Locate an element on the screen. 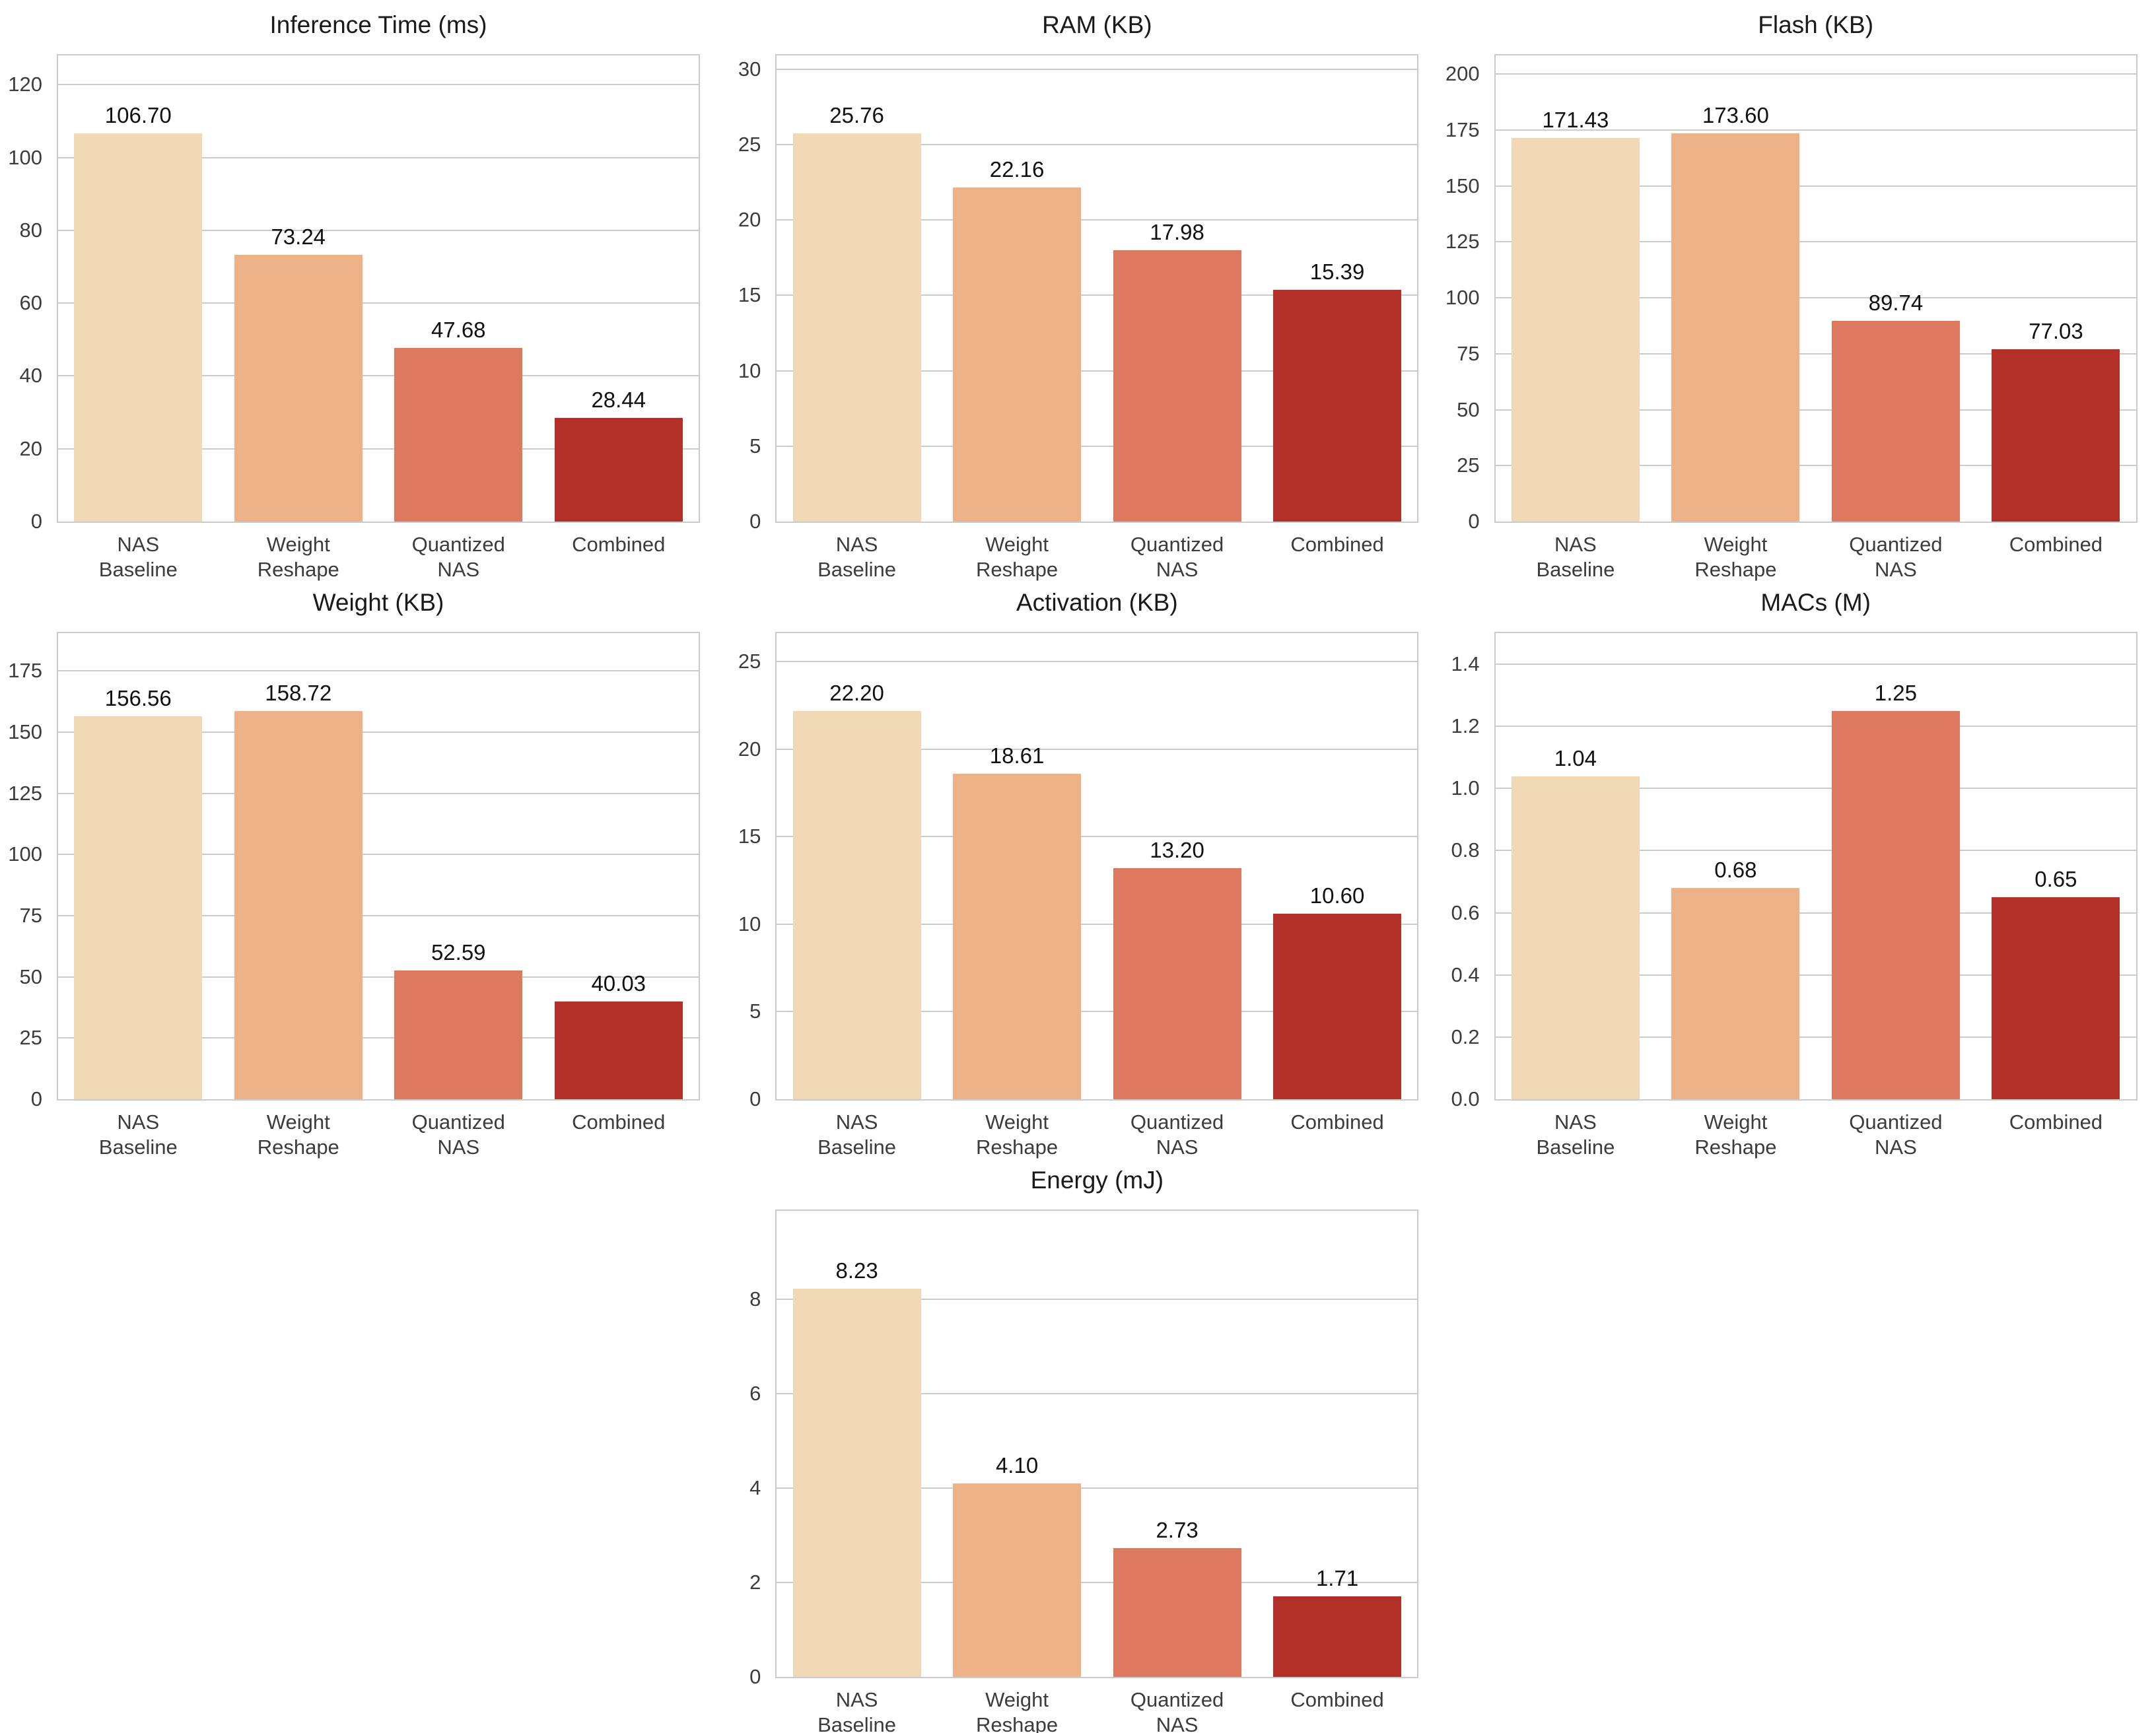  y-tick-label: 150 is located at coordinates (1462, 186).